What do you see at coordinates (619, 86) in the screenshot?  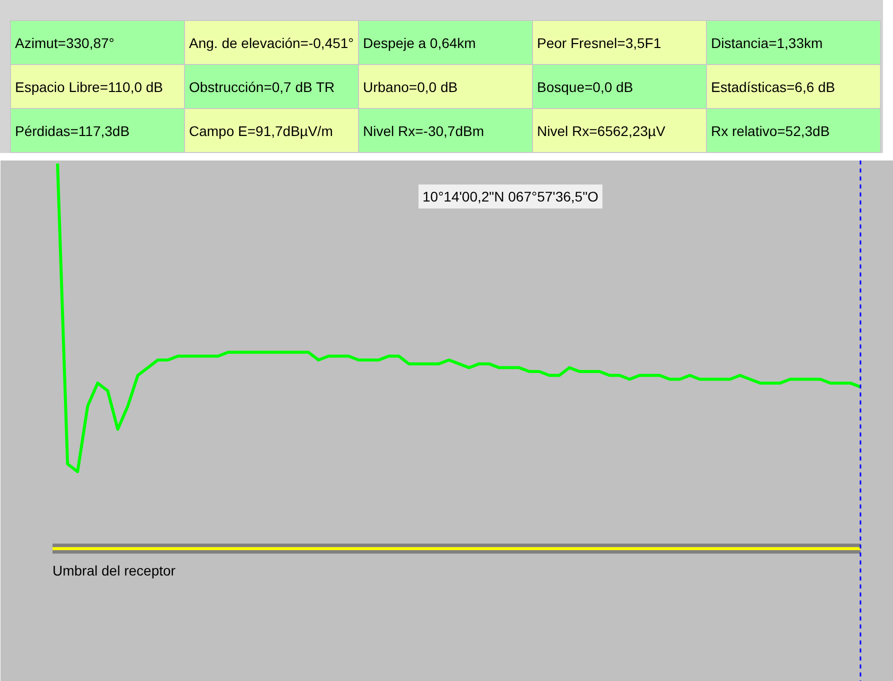 I see `table-cell: Bosque=0,0 dB` at bounding box center [619, 86].